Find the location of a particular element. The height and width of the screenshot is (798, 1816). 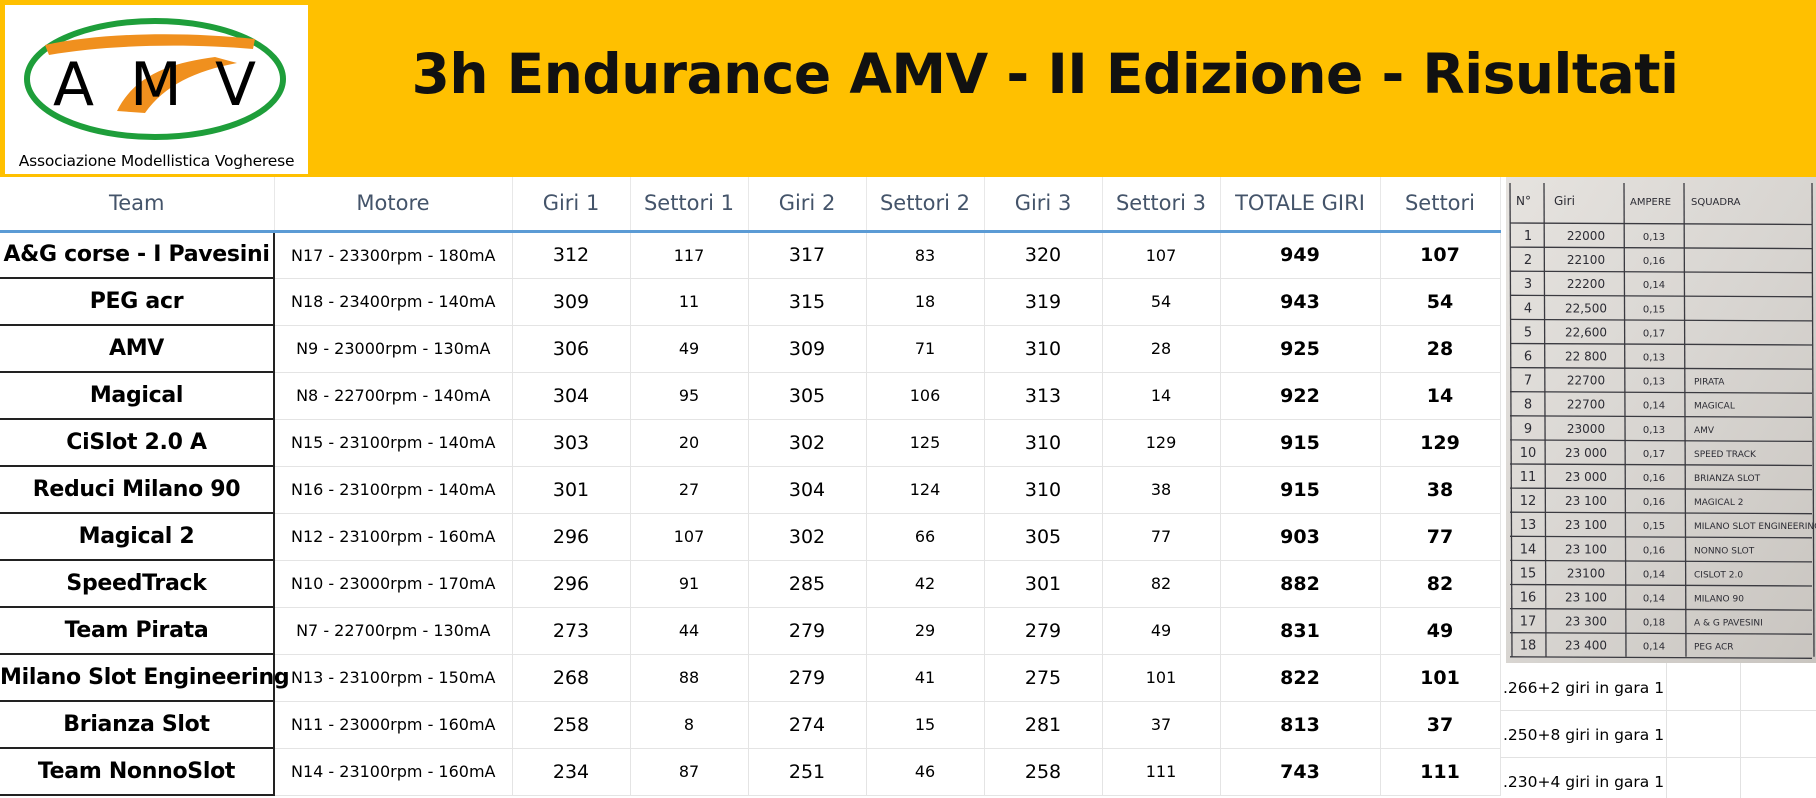

settori-cell: 14 is located at coordinates (1440, 396).